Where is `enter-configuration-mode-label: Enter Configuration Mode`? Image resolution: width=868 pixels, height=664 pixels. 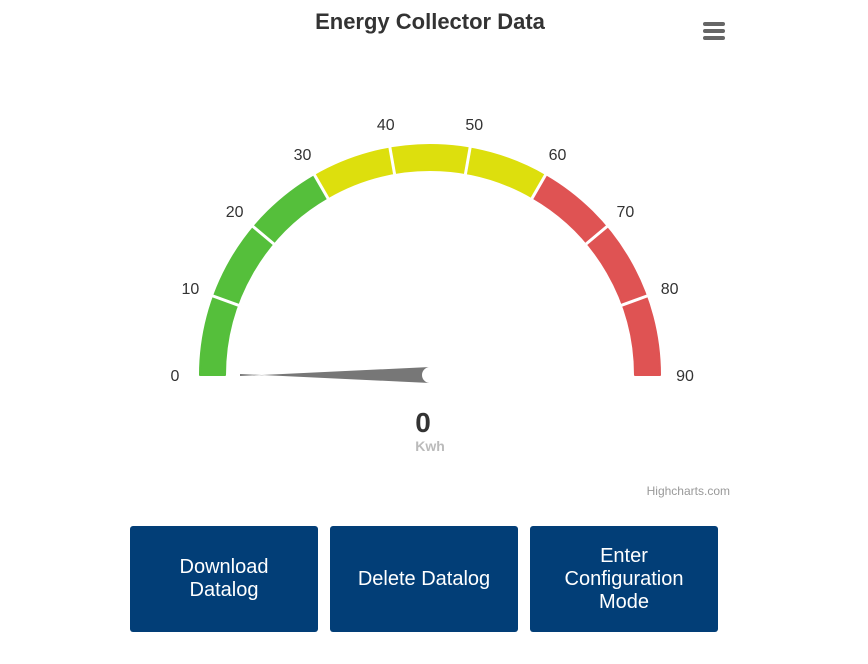
enter-configuration-mode-label: Enter Configuration Mode is located at coordinates (624, 578).